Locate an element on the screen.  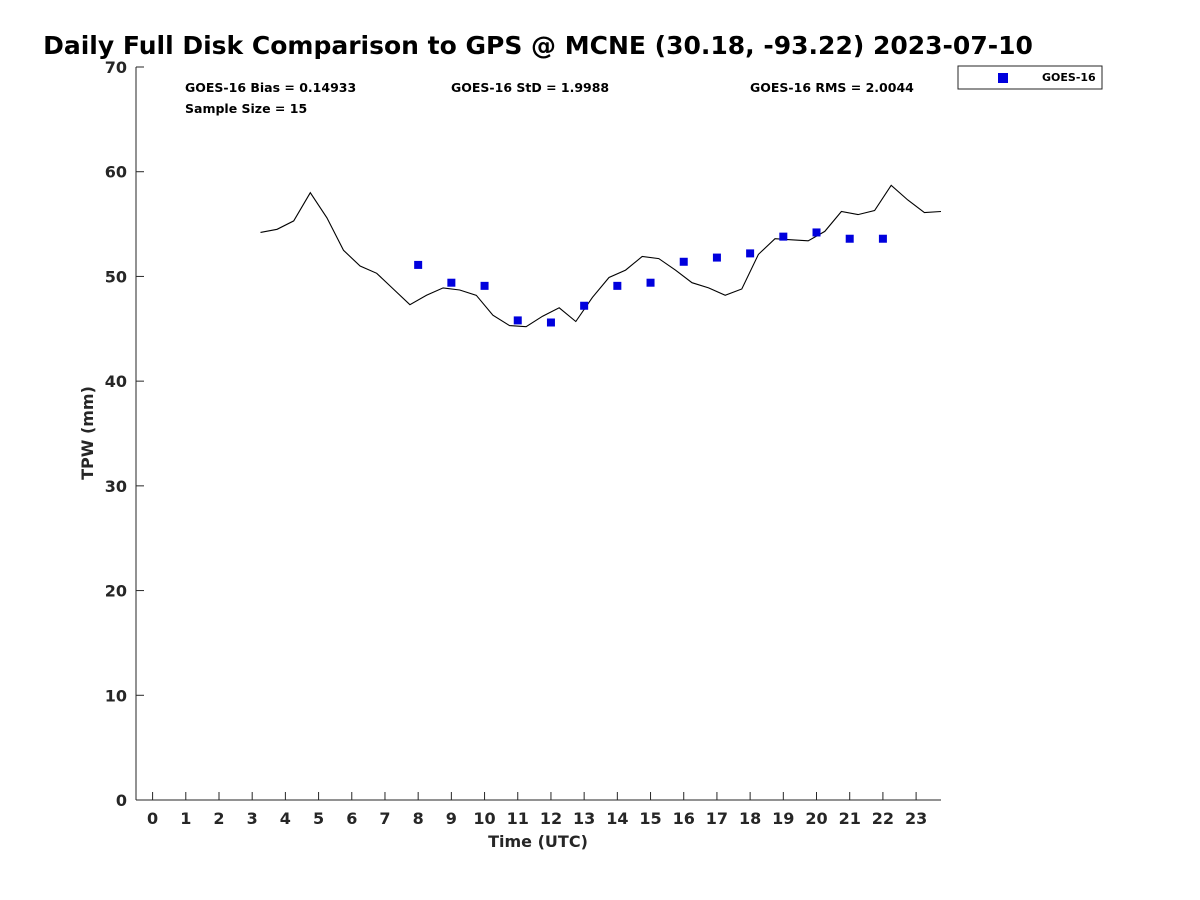
y-tick-label: 60 is located at coordinates (116, 172).